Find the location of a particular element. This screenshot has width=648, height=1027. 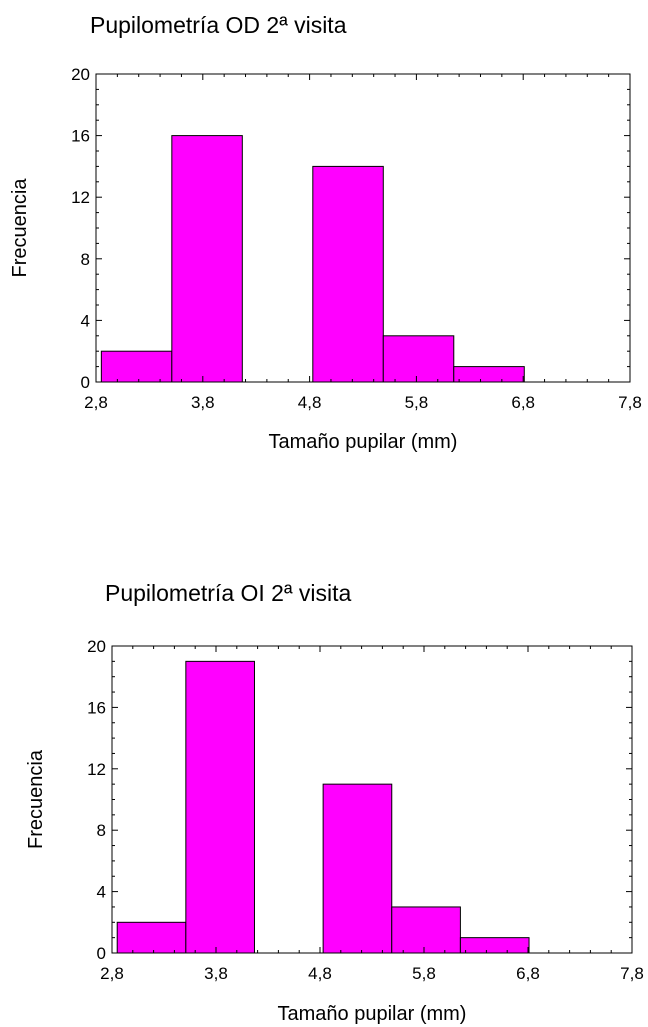

chart-title: Pupilometría OD 2ª visita is located at coordinates (218, 25).